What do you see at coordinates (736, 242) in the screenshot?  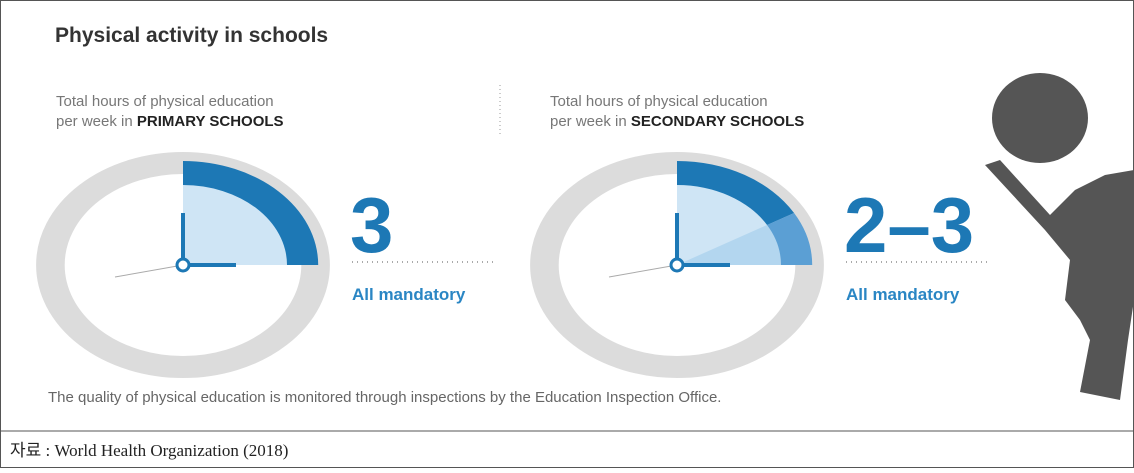 I see `clock-fill-b` at bounding box center [736, 242].